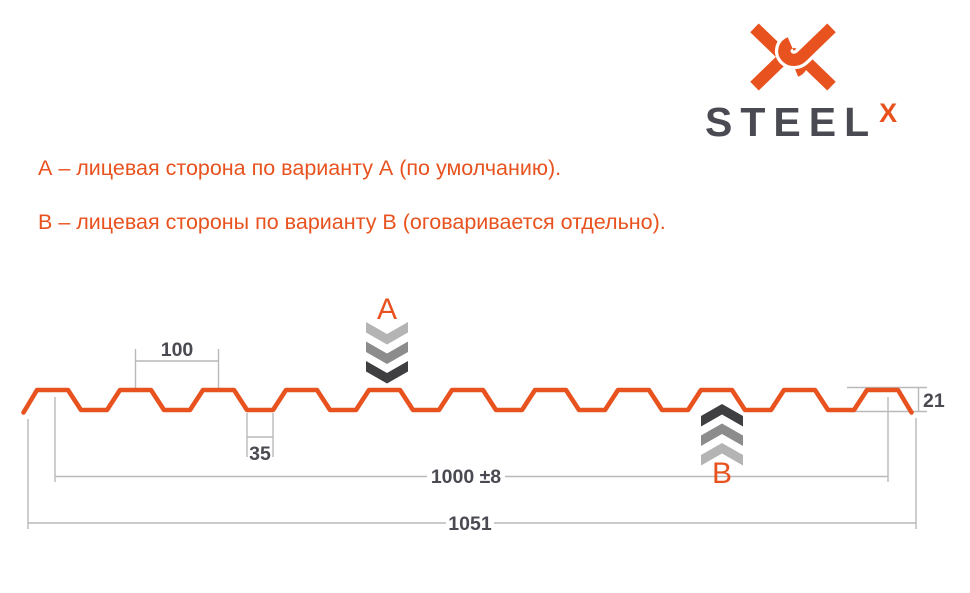 The width and height of the screenshot is (970, 593). I want to click on marker-a-letter: A, so click(387, 309).